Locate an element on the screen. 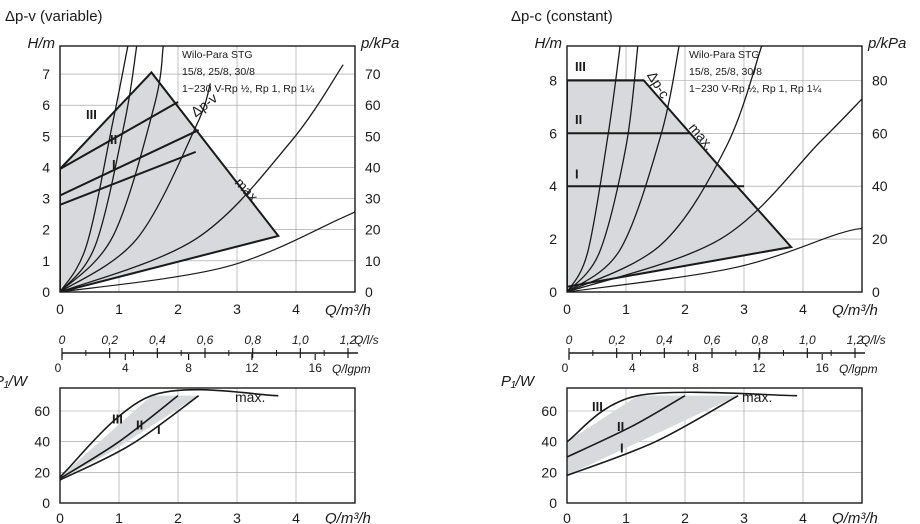 This screenshot has height=524, width=920. right-power-envelope is located at coordinates (653, 435).